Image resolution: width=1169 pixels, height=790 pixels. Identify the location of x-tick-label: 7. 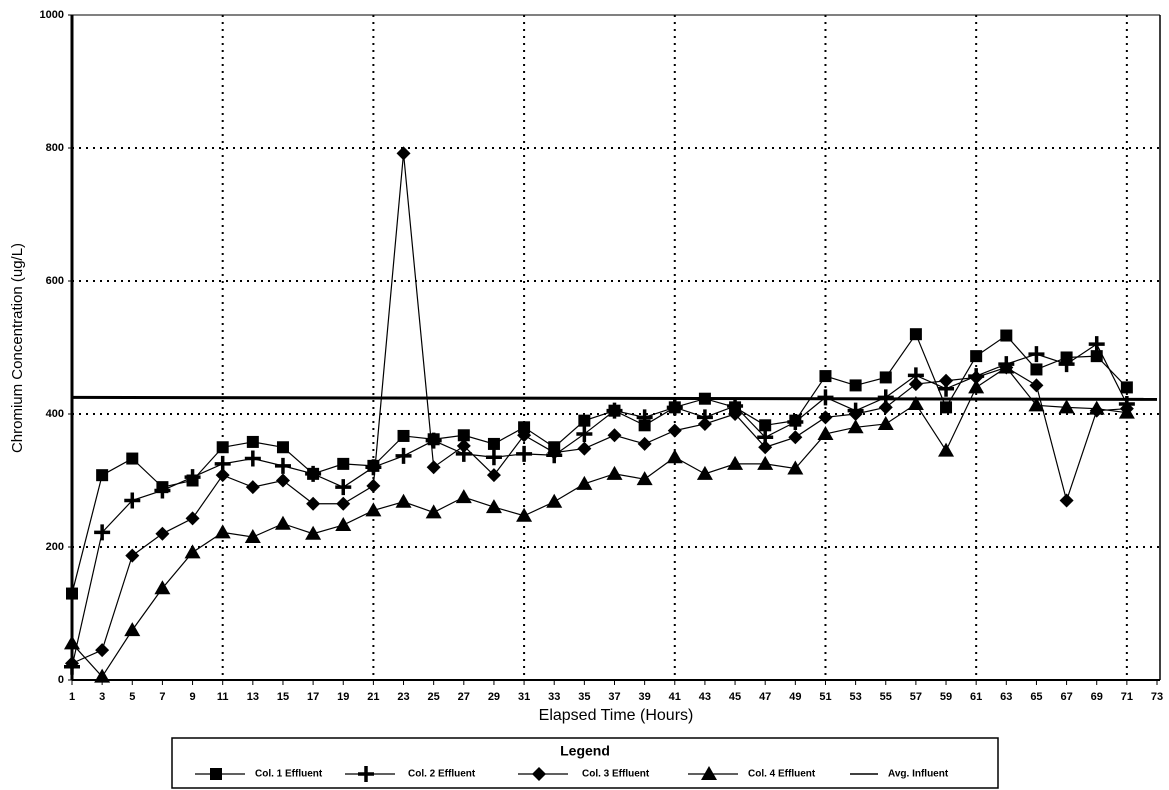
(162, 697).